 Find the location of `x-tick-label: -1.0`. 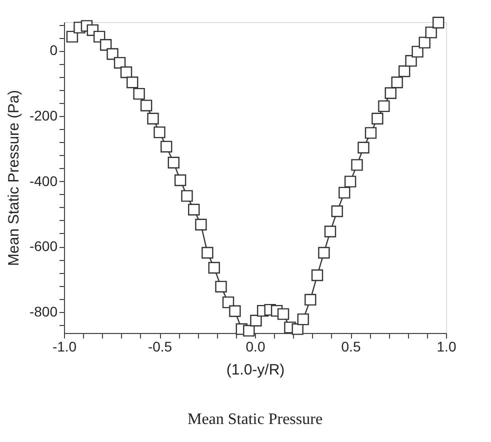

x-tick-label: -1.0 is located at coordinates (64, 346).